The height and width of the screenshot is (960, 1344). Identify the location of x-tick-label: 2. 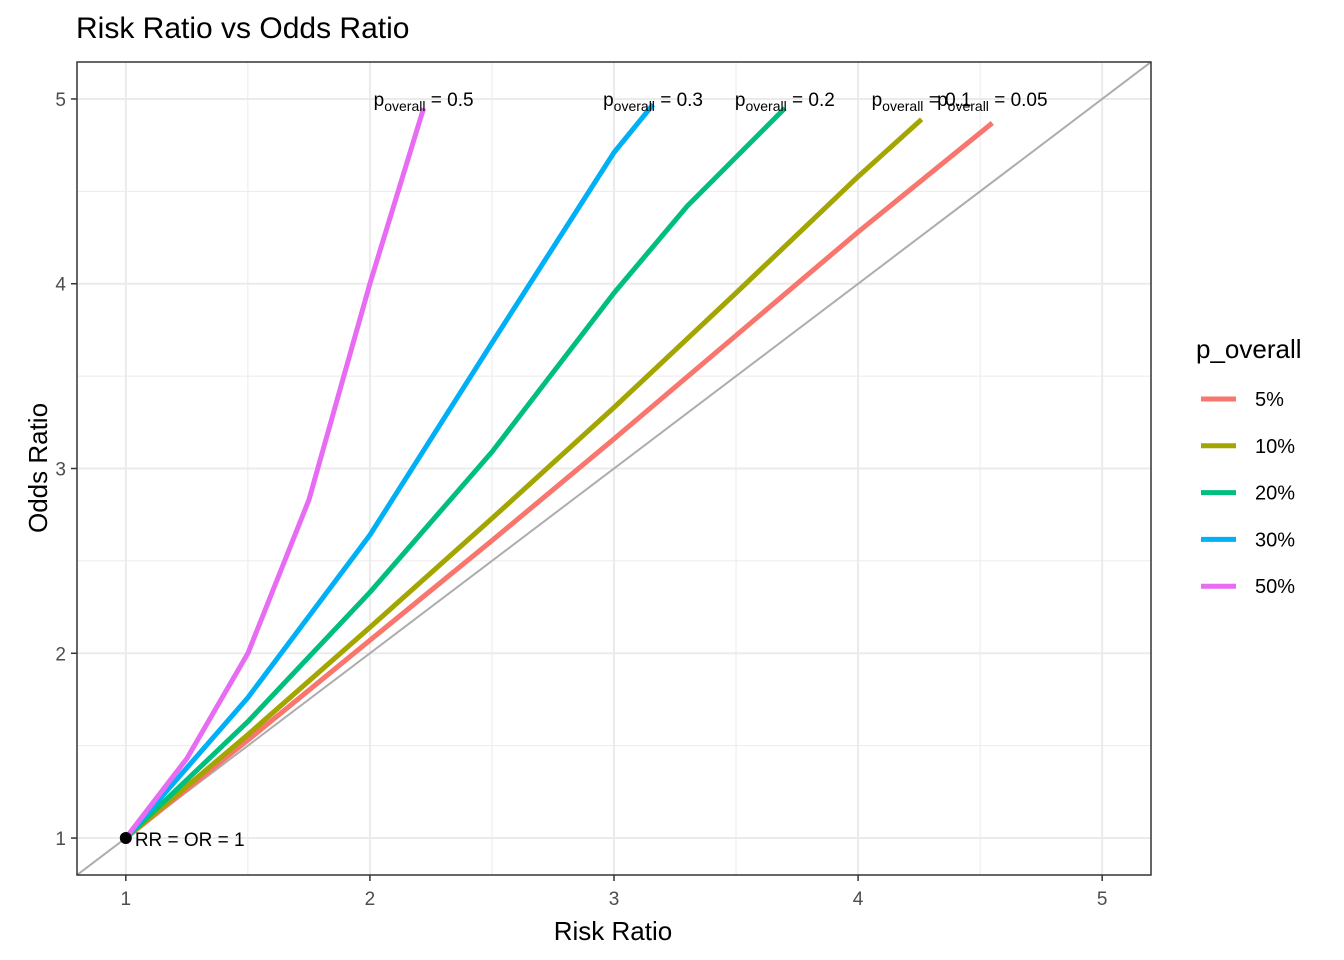
(370, 899).